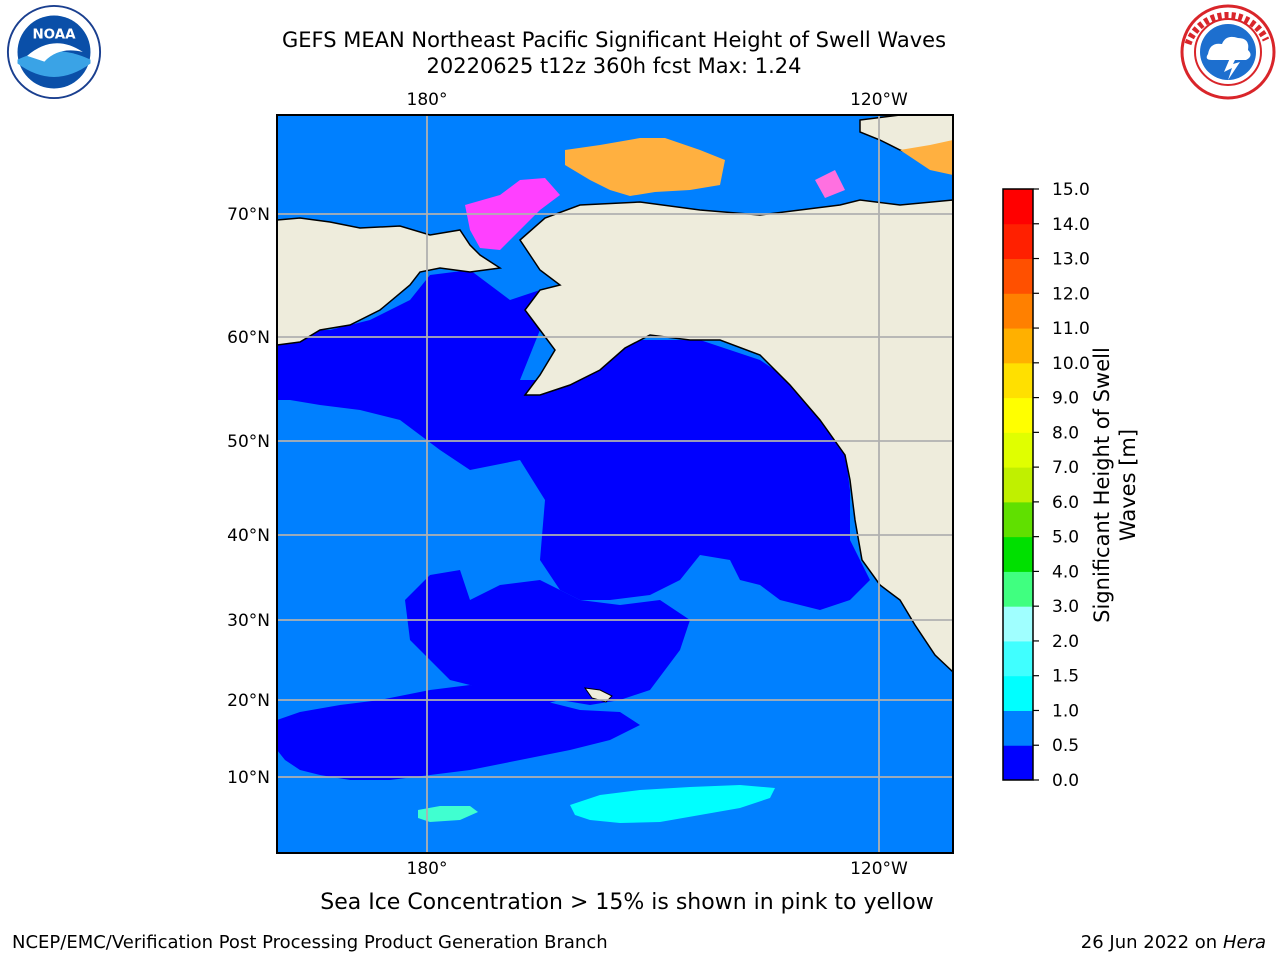 This screenshot has width=1280, height=960. I want to click on colorbar-title-line2: Waves [m], so click(1128, 485).